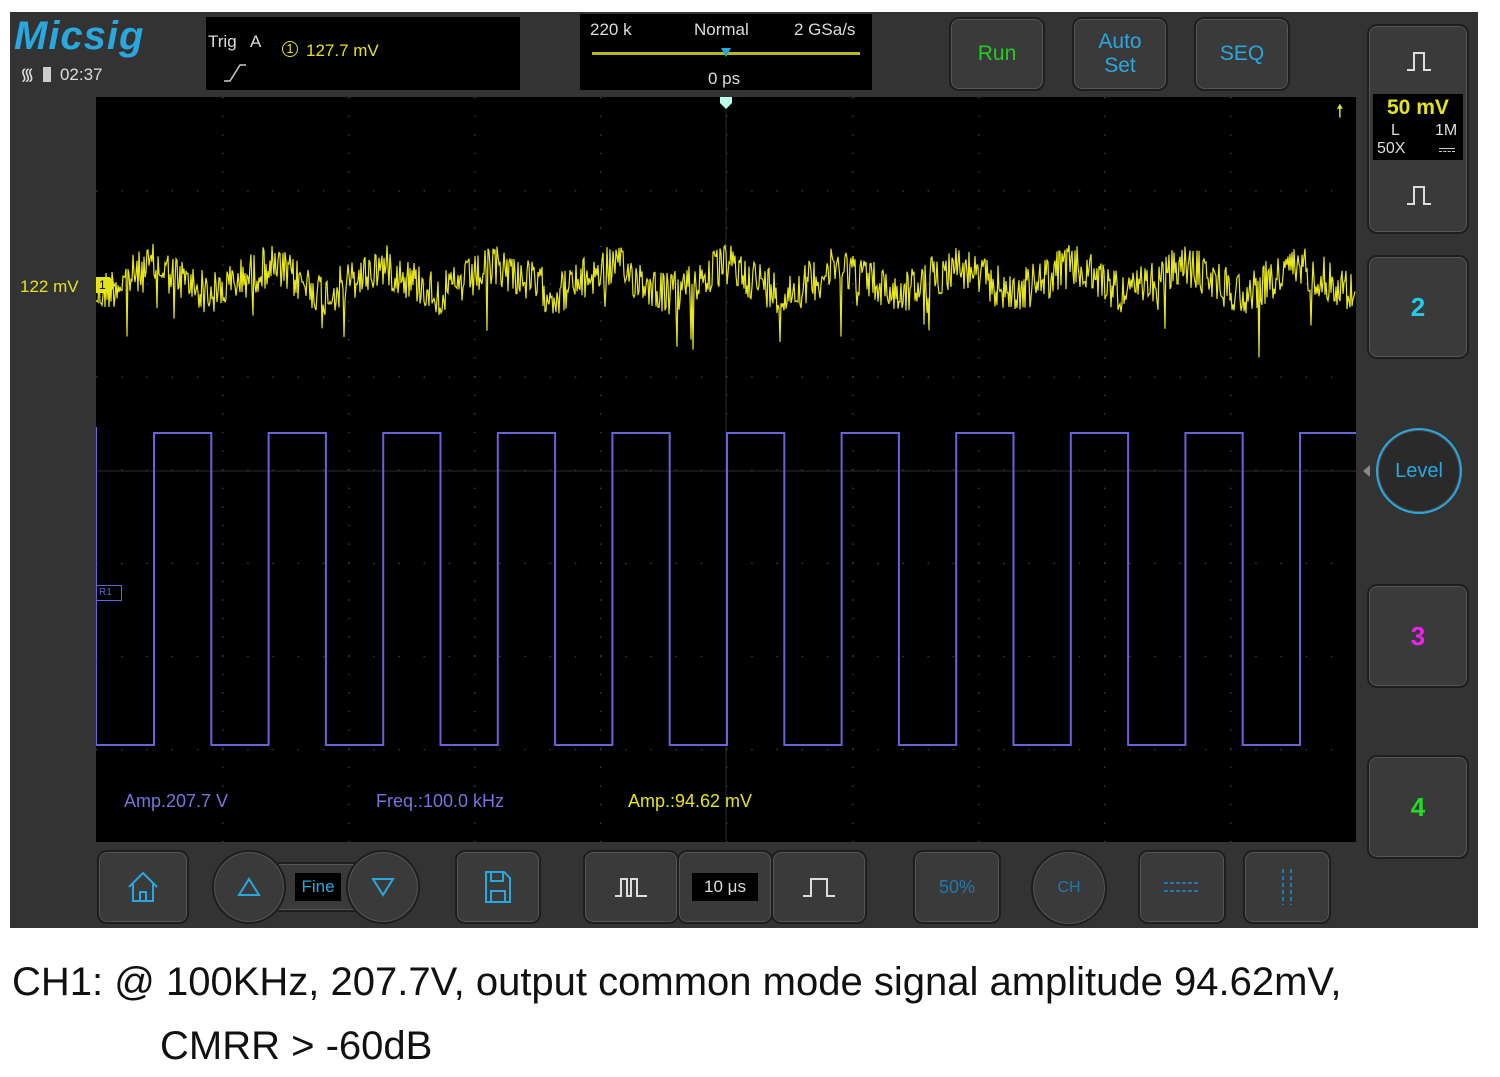  What do you see at coordinates (690, 801) in the screenshot?
I see `measurement-amp-ch1: Amp.:94.62 mV` at bounding box center [690, 801].